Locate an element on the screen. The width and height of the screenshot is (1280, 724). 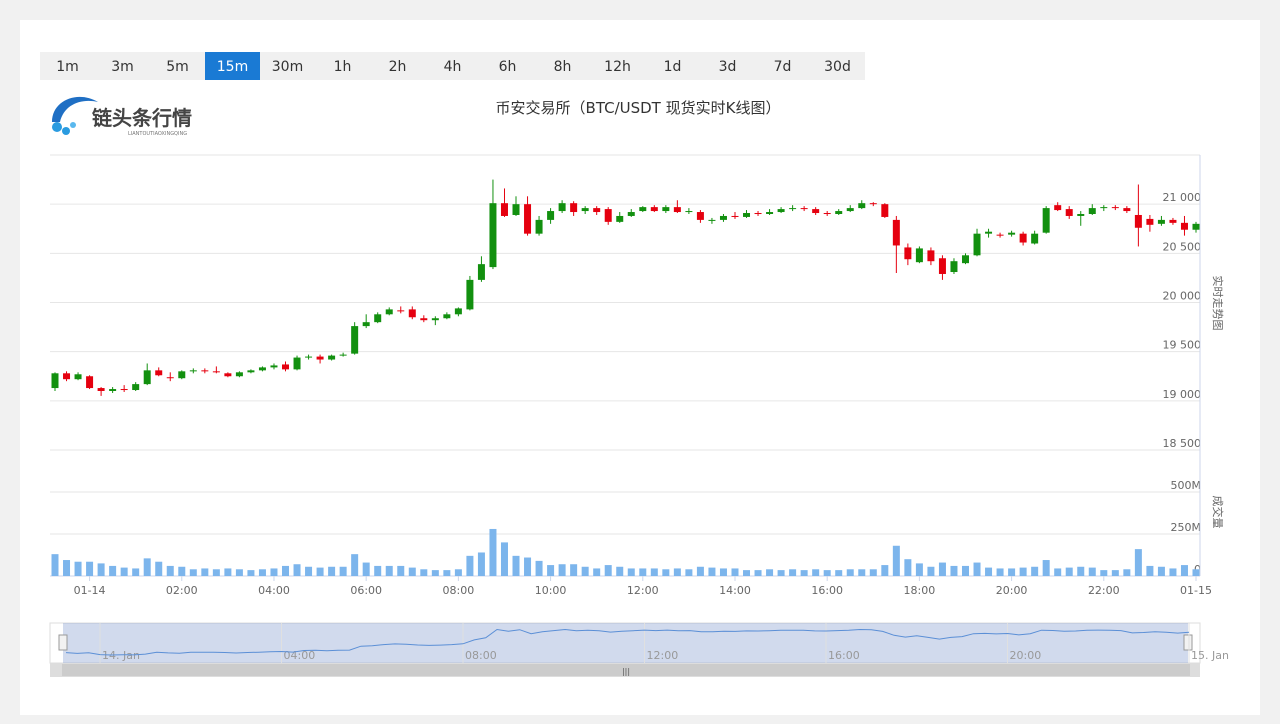
period-button: 7d is located at coordinates (783, 67).